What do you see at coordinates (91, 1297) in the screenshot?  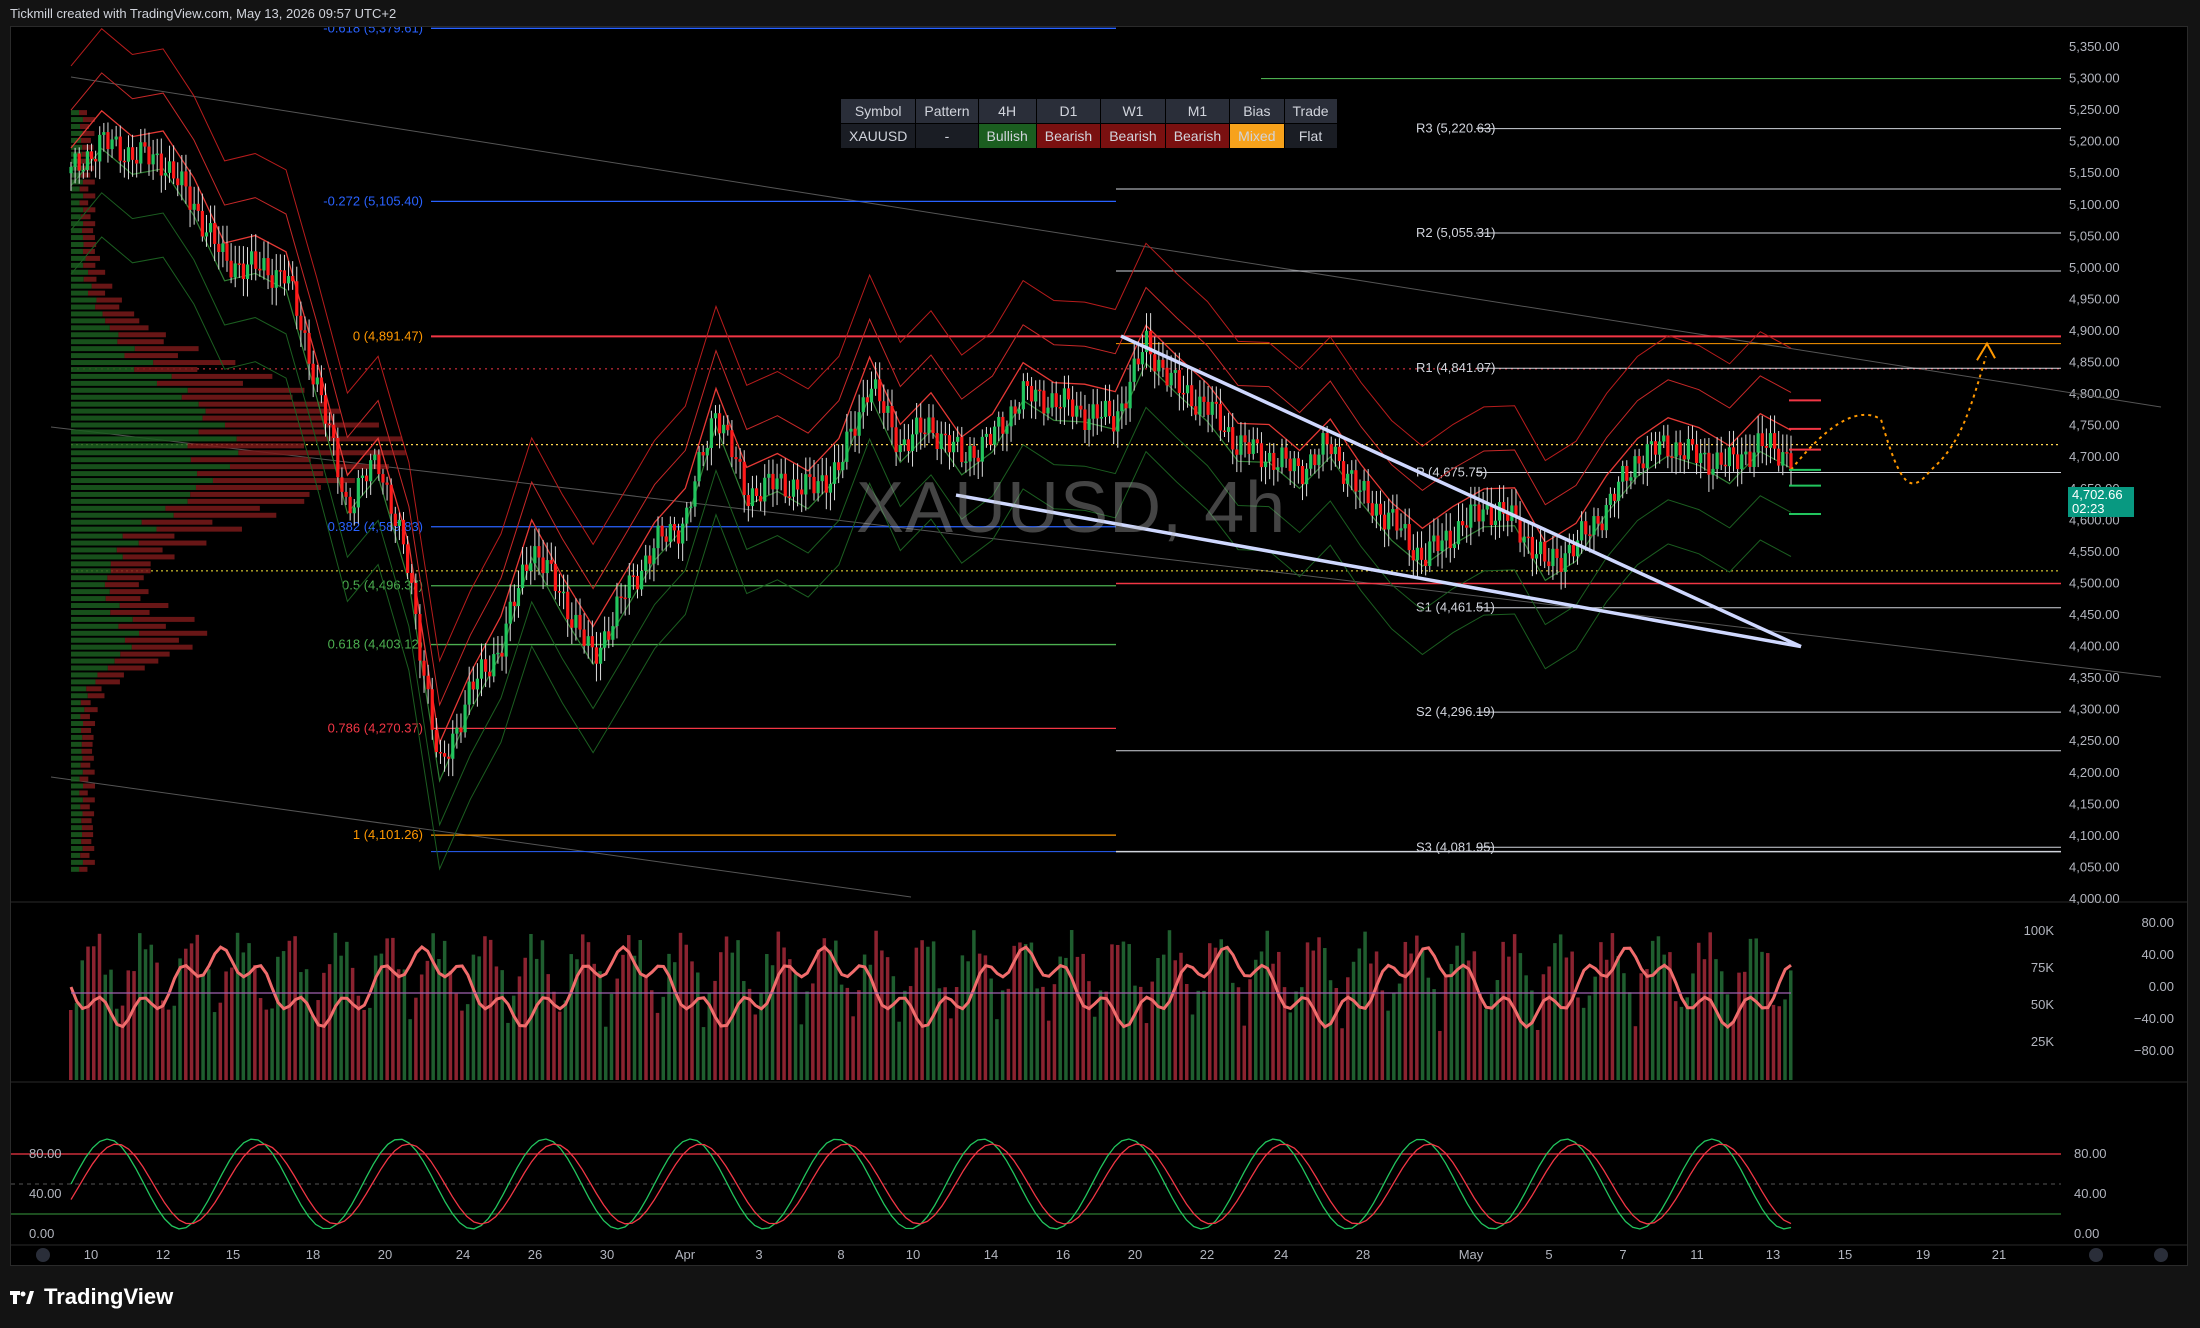 I see `footer: TradingView` at bounding box center [91, 1297].